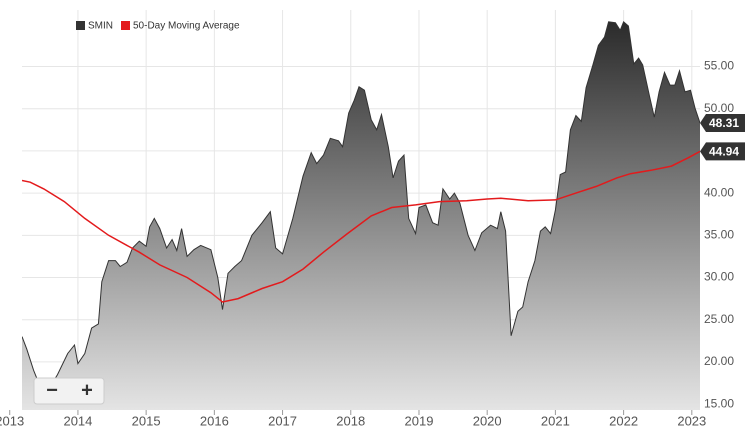 The width and height of the screenshot is (752, 430). I want to click on y-tick-label: 15.00, so click(719, 403).